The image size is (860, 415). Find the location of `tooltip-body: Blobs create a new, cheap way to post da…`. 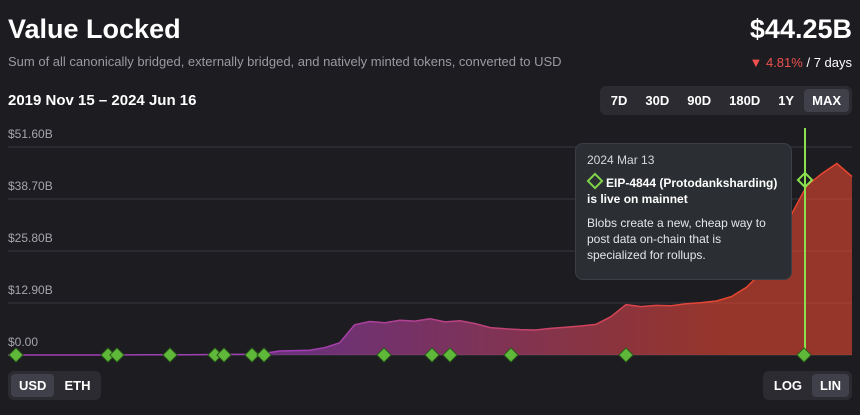

tooltip-body: Blobs create a new, cheap way to post da… is located at coordinates (676, 239).